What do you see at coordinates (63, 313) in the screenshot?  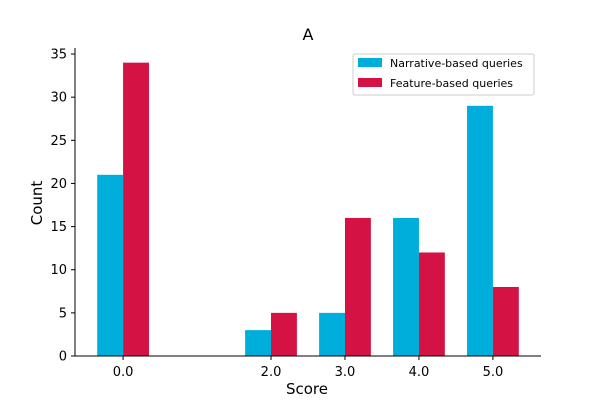 I see `y-tick-label-1: 5` at bounding box center [63, 313].